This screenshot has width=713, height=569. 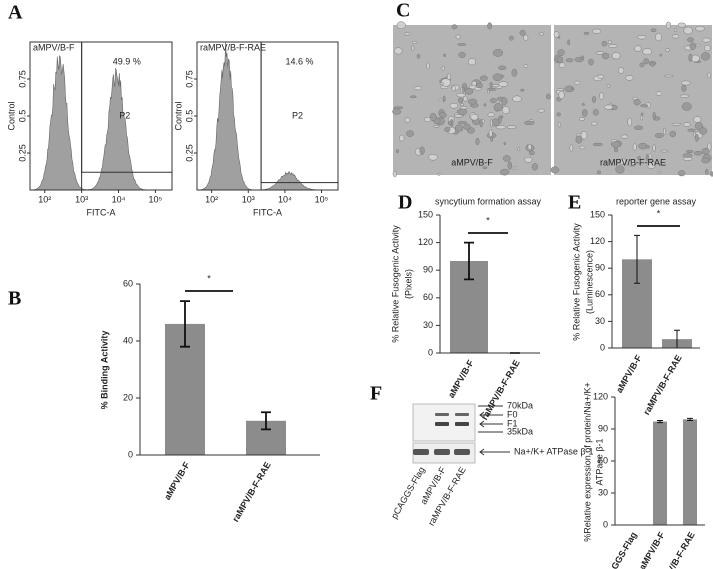 What do you see at coordinates (619, 549) in the screenshot?
I see `x-tick-label: pCAGGS-Flag` at bounding box center [619, 549].